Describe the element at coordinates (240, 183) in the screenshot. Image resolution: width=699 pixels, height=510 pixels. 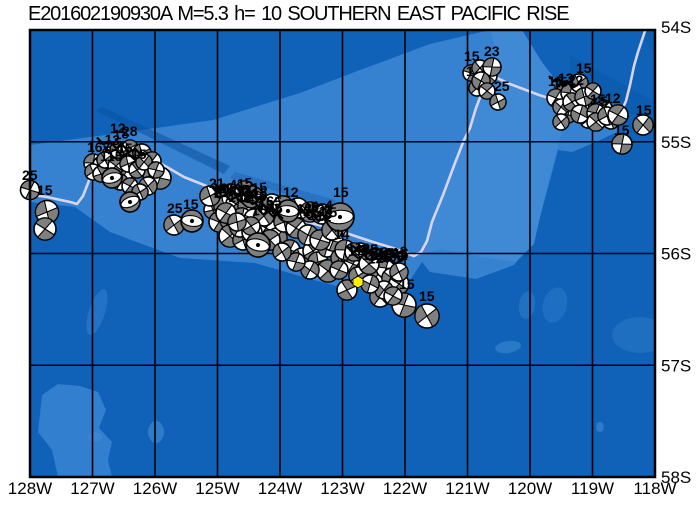
I see `svg-text: 415` at that location.